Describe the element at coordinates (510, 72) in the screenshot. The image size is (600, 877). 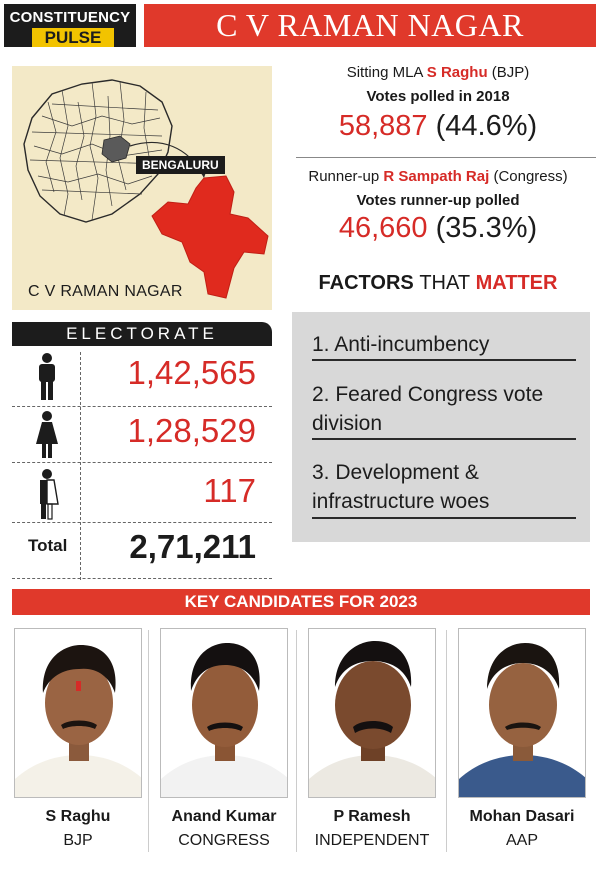
I see `sitting-mla-party: (BJP)` at that location.